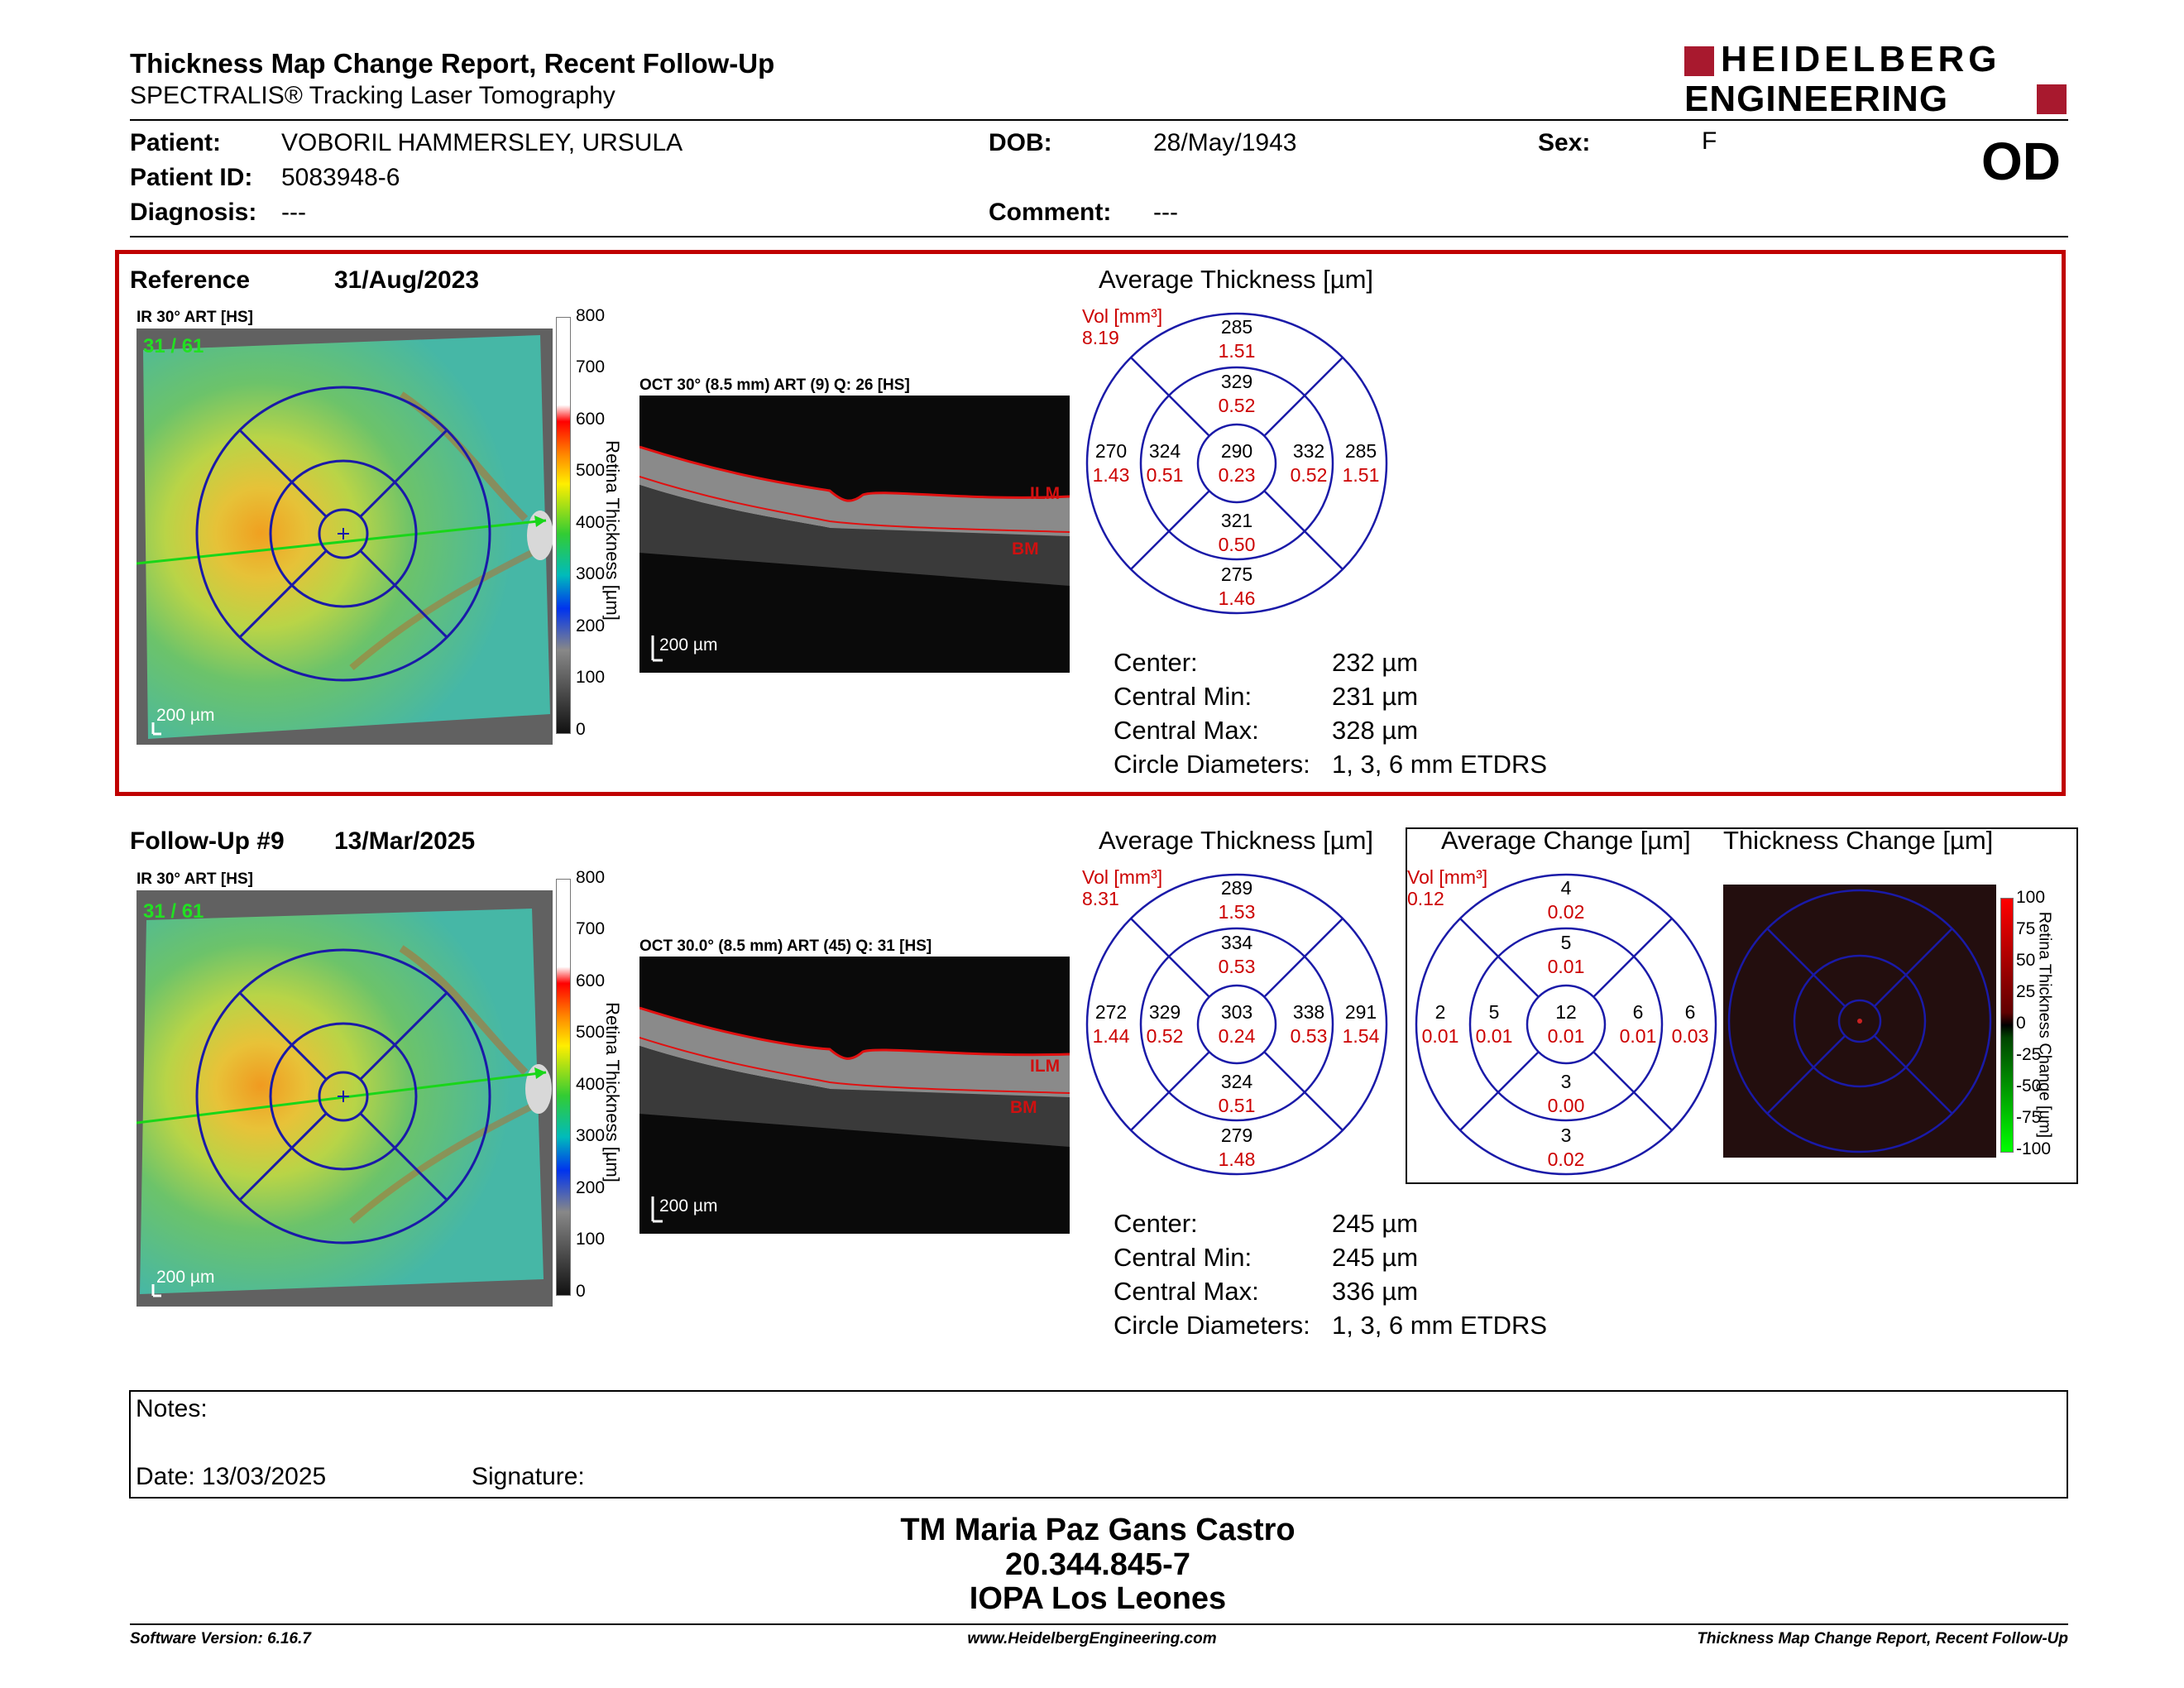  I want to click on eye-label: OD, so click(2021, 161).